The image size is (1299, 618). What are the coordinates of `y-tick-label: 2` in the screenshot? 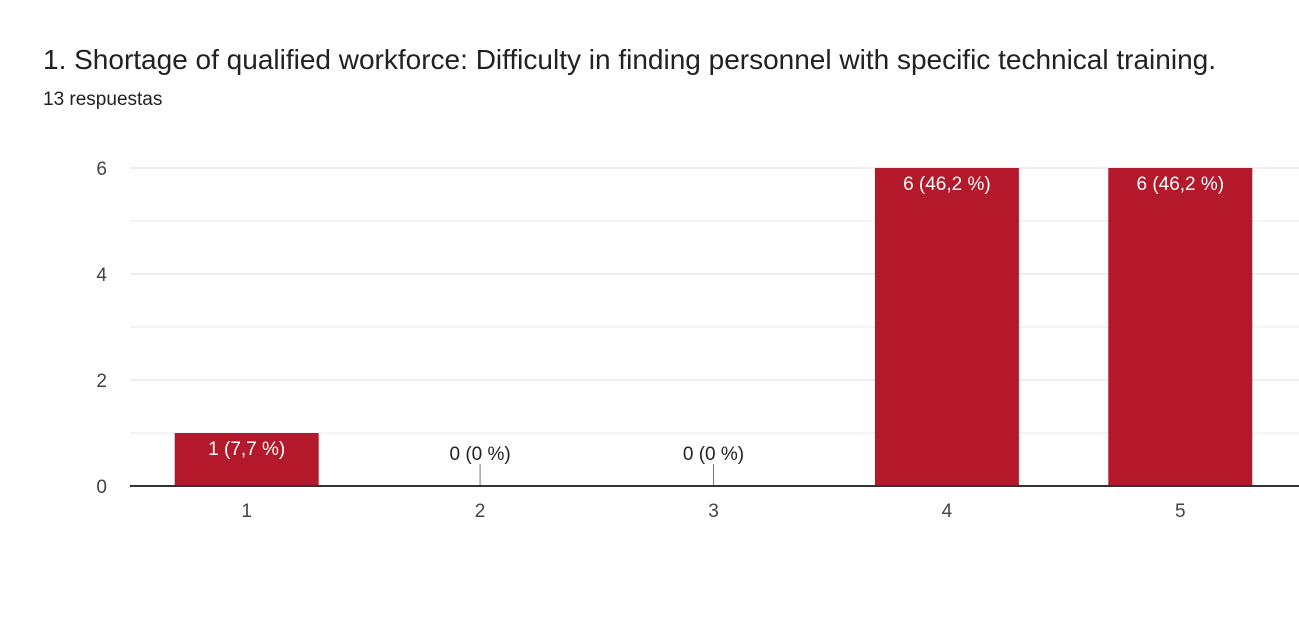 It's located at (101, 381).